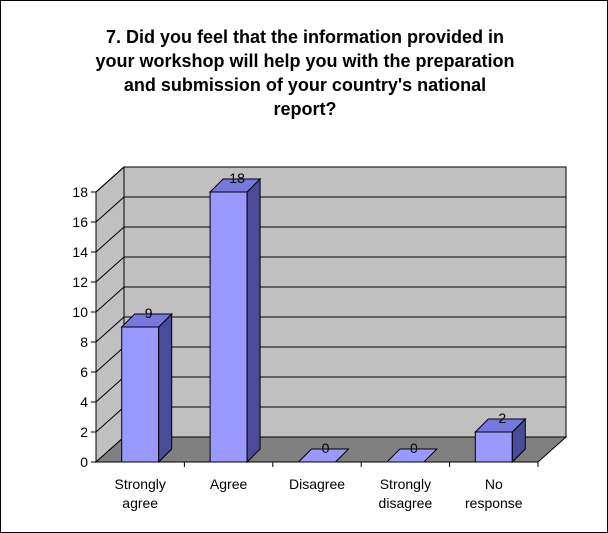 Image resolution: width=608 pixels, height=533 pixels. I want to click on y-tick-label: 10, so click(80, 312).